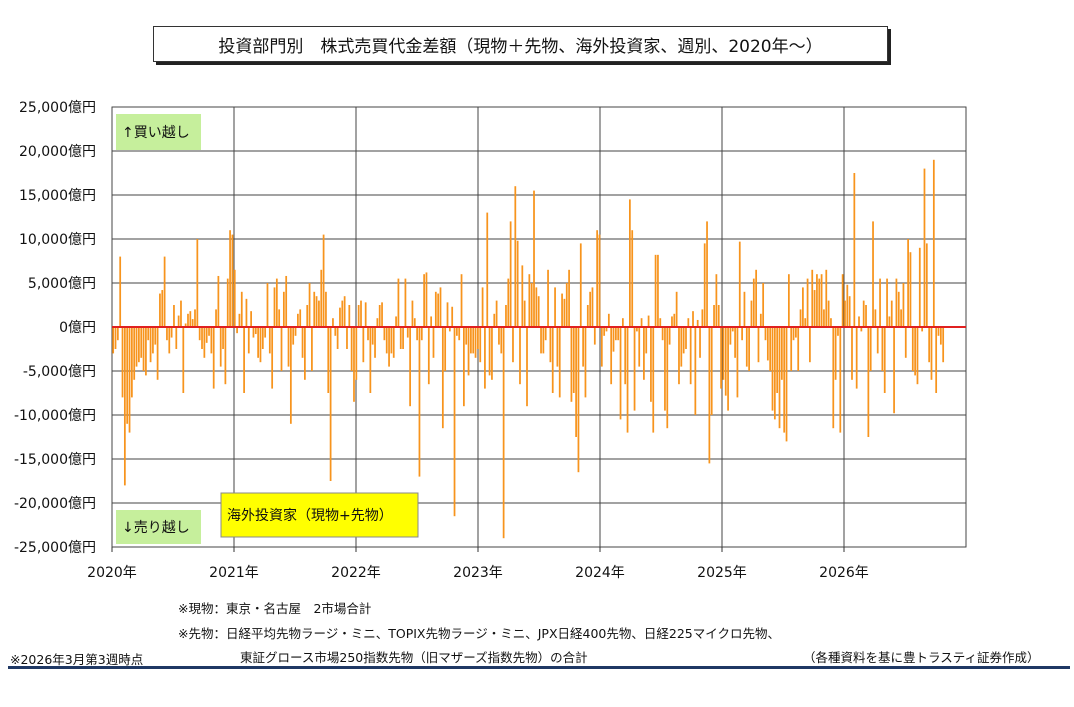 This screenshot has height=707, width=1074. What do you see at coordinates (844, 573) in the screenshot?
I see `x-tick-label: 2026年` at bounding box center [844, 573].